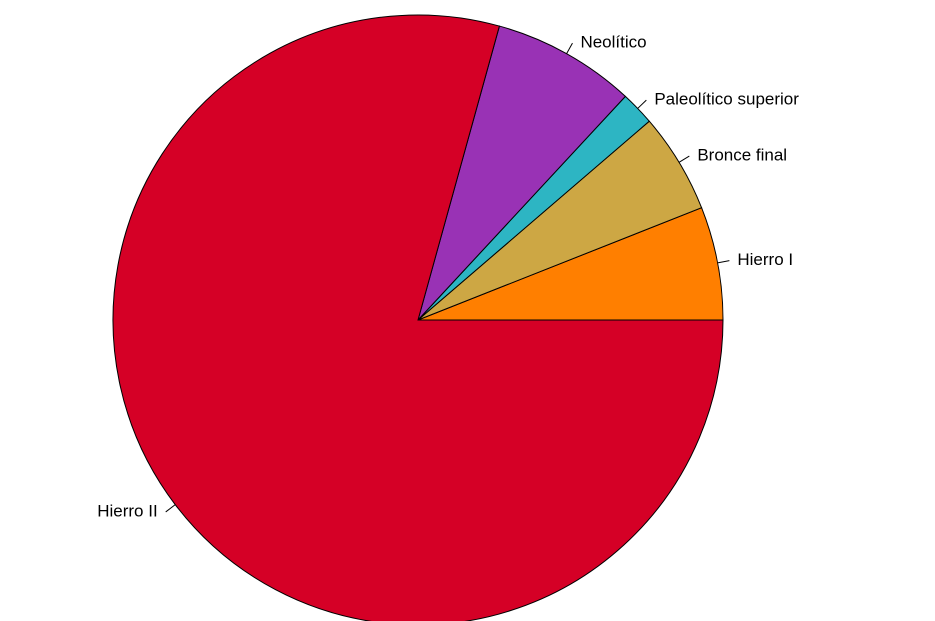 The width and height of the screenshot is (935, 621). What do you see at coordinates (642, 104) in the screenshot?
I see `label-tick-paleolitico-superior` at bounding box center [642, 104].